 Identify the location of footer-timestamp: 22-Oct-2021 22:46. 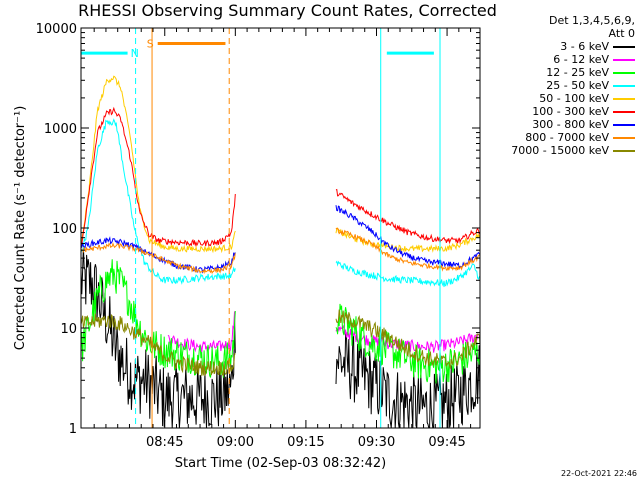
(599, 473).